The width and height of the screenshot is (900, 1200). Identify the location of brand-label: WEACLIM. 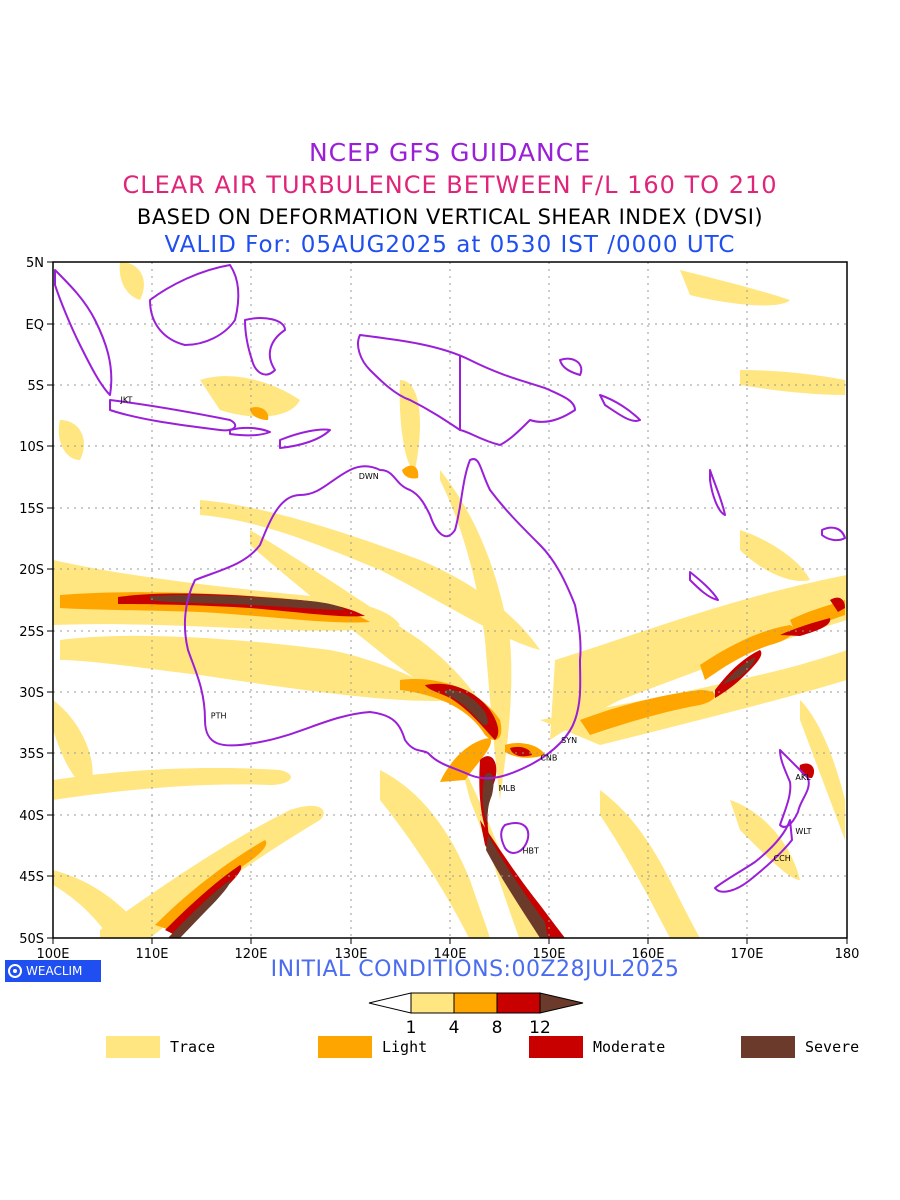
(54, 971).